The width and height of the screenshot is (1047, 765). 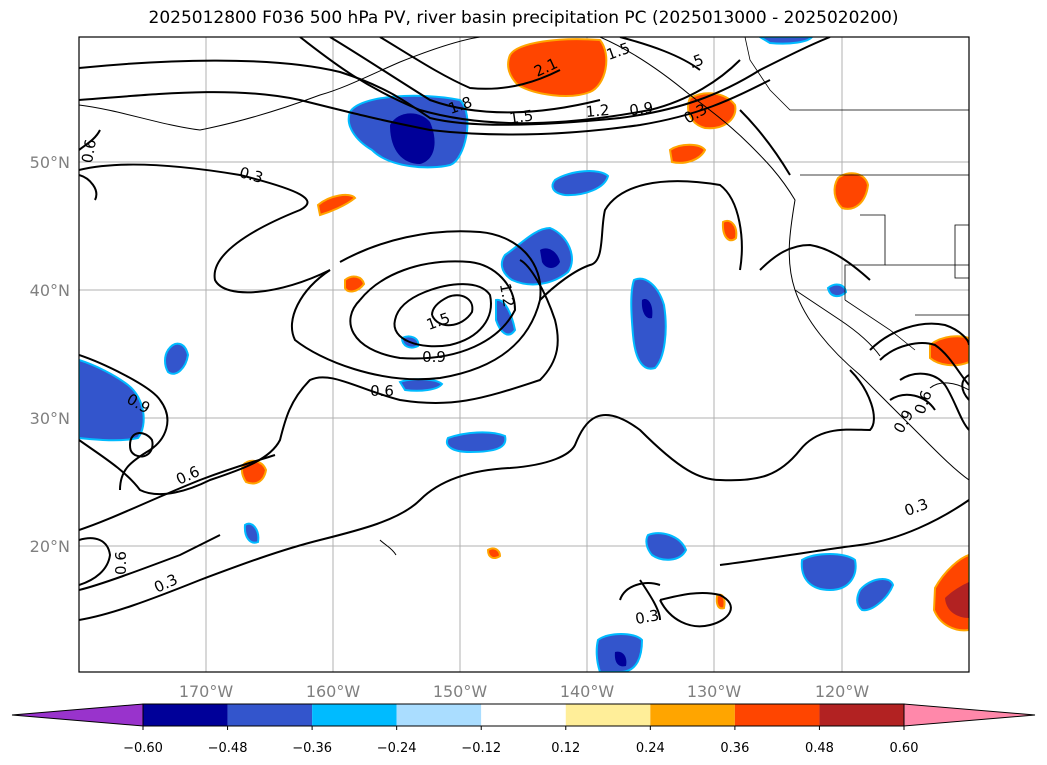 I want to click on colorbar-tick-label: 0.60, so click(x=904, y=748).